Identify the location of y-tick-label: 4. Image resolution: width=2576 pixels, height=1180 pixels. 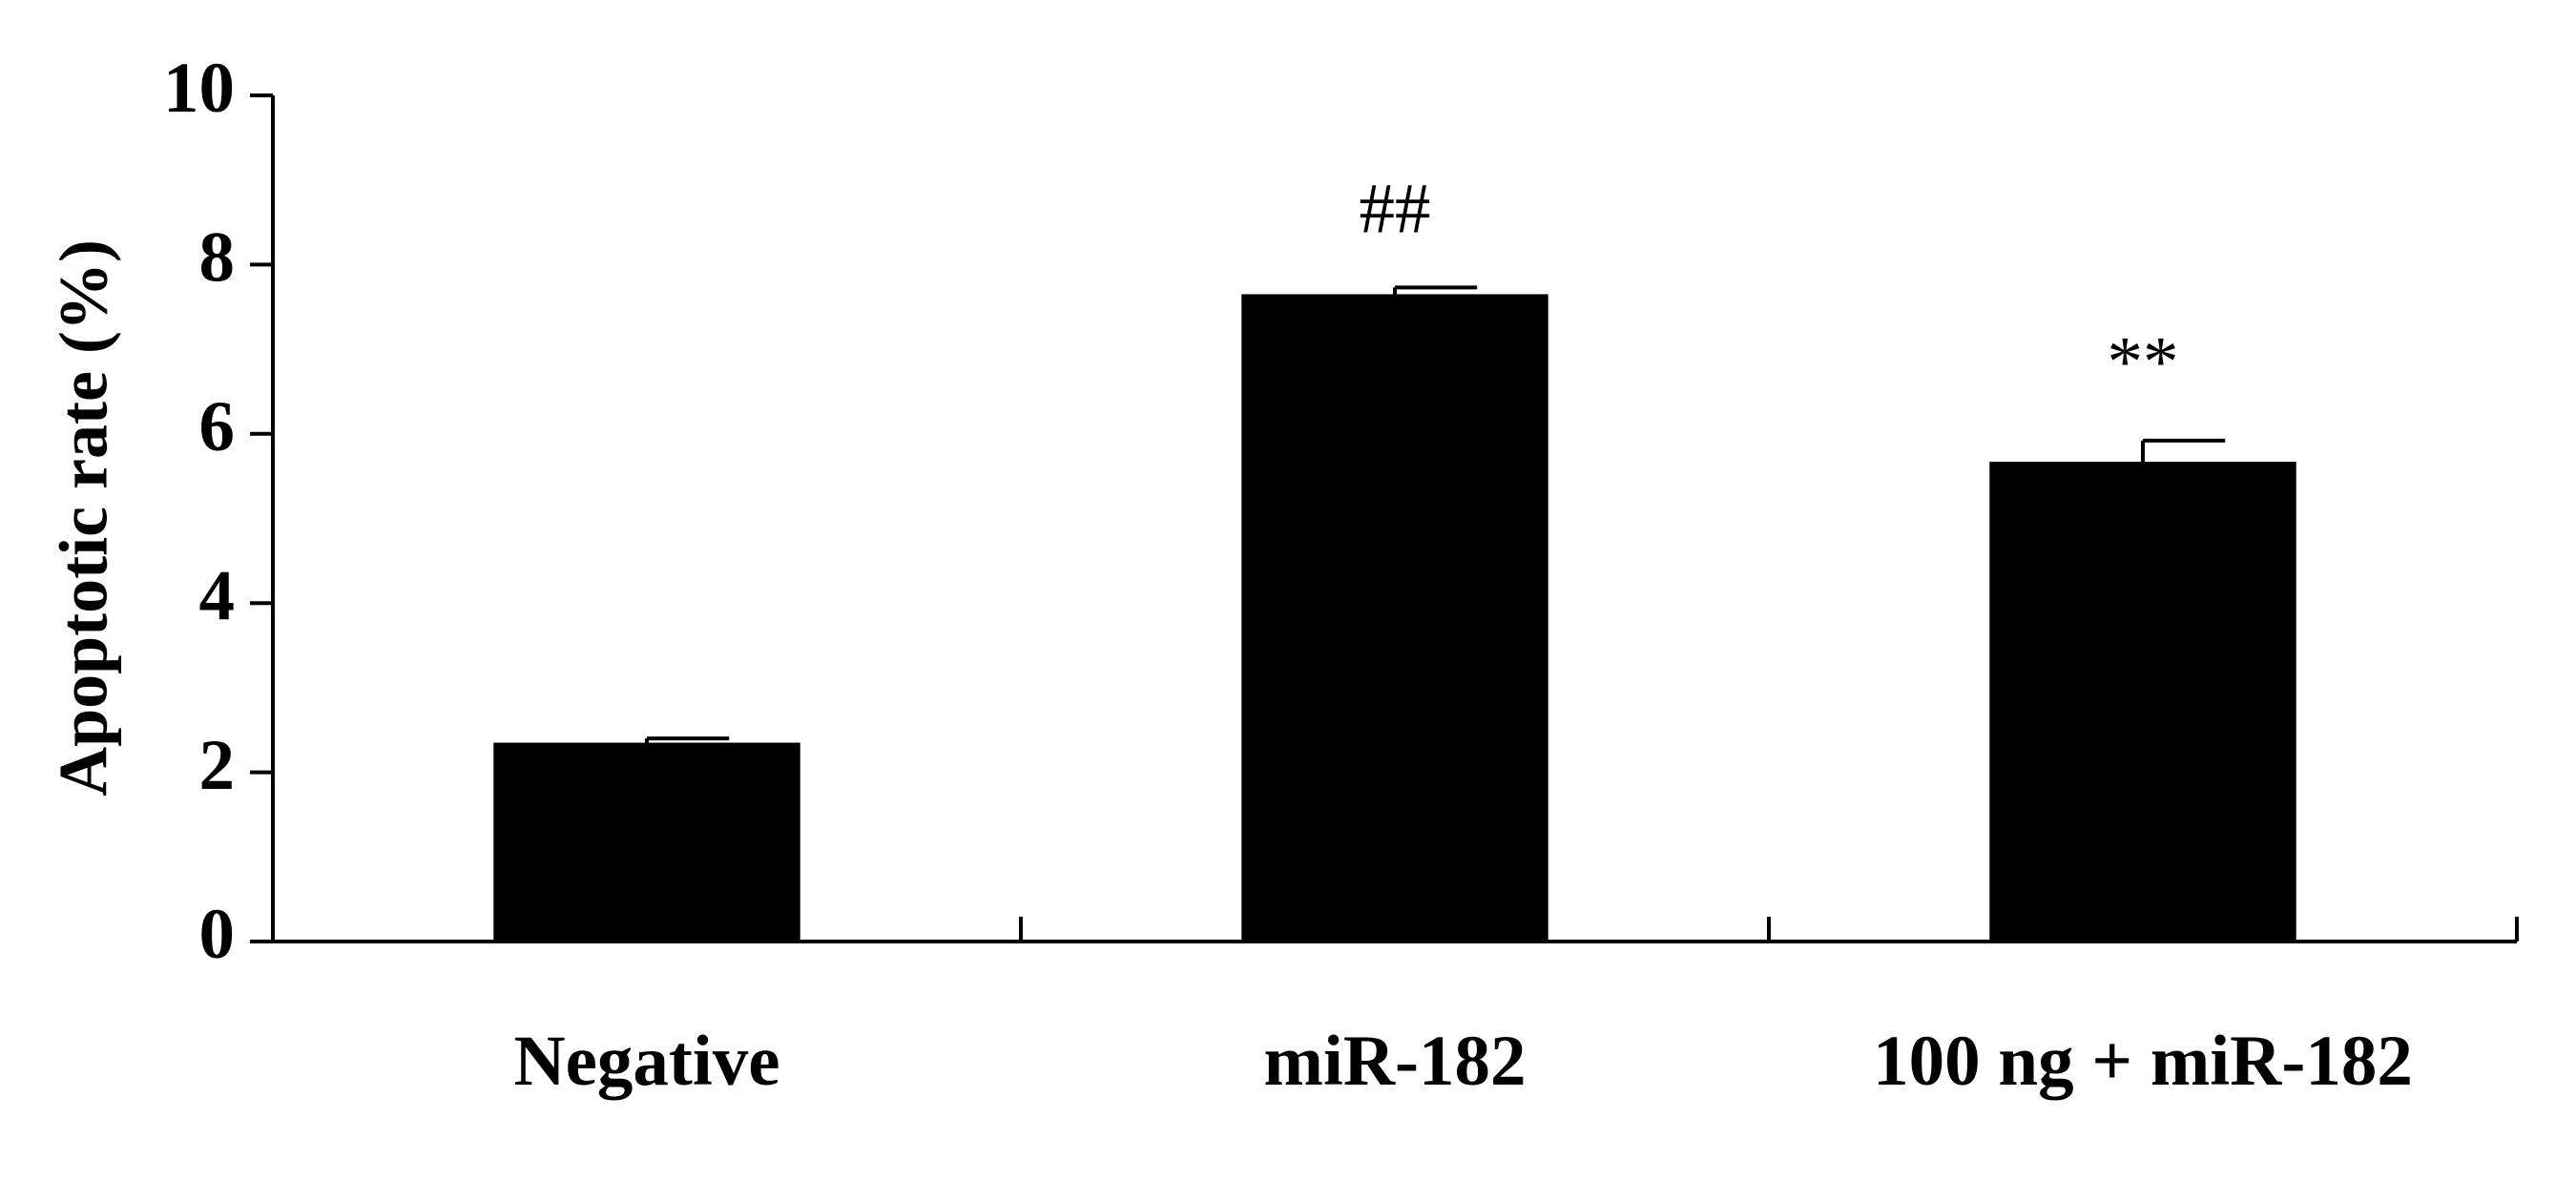
(217, 595).